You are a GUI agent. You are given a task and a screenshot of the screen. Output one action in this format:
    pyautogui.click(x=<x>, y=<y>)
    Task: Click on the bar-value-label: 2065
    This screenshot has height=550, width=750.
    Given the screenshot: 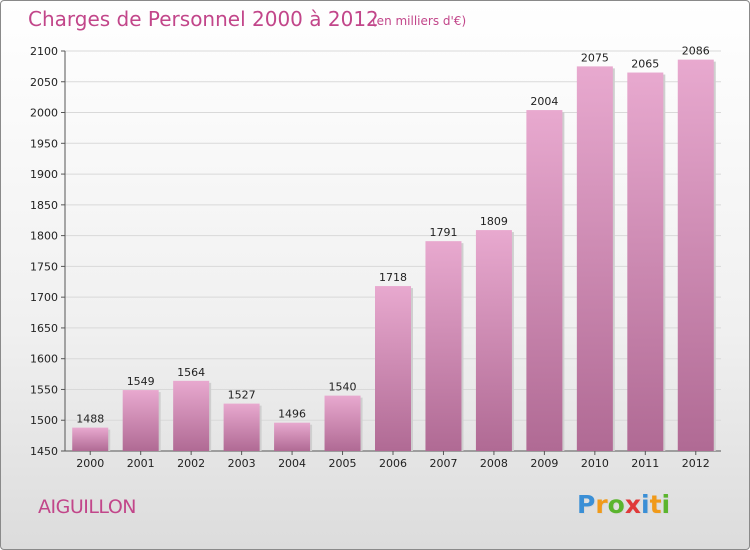 What is the action you would take?
    pyautogui.click(x=645, y=64)
    